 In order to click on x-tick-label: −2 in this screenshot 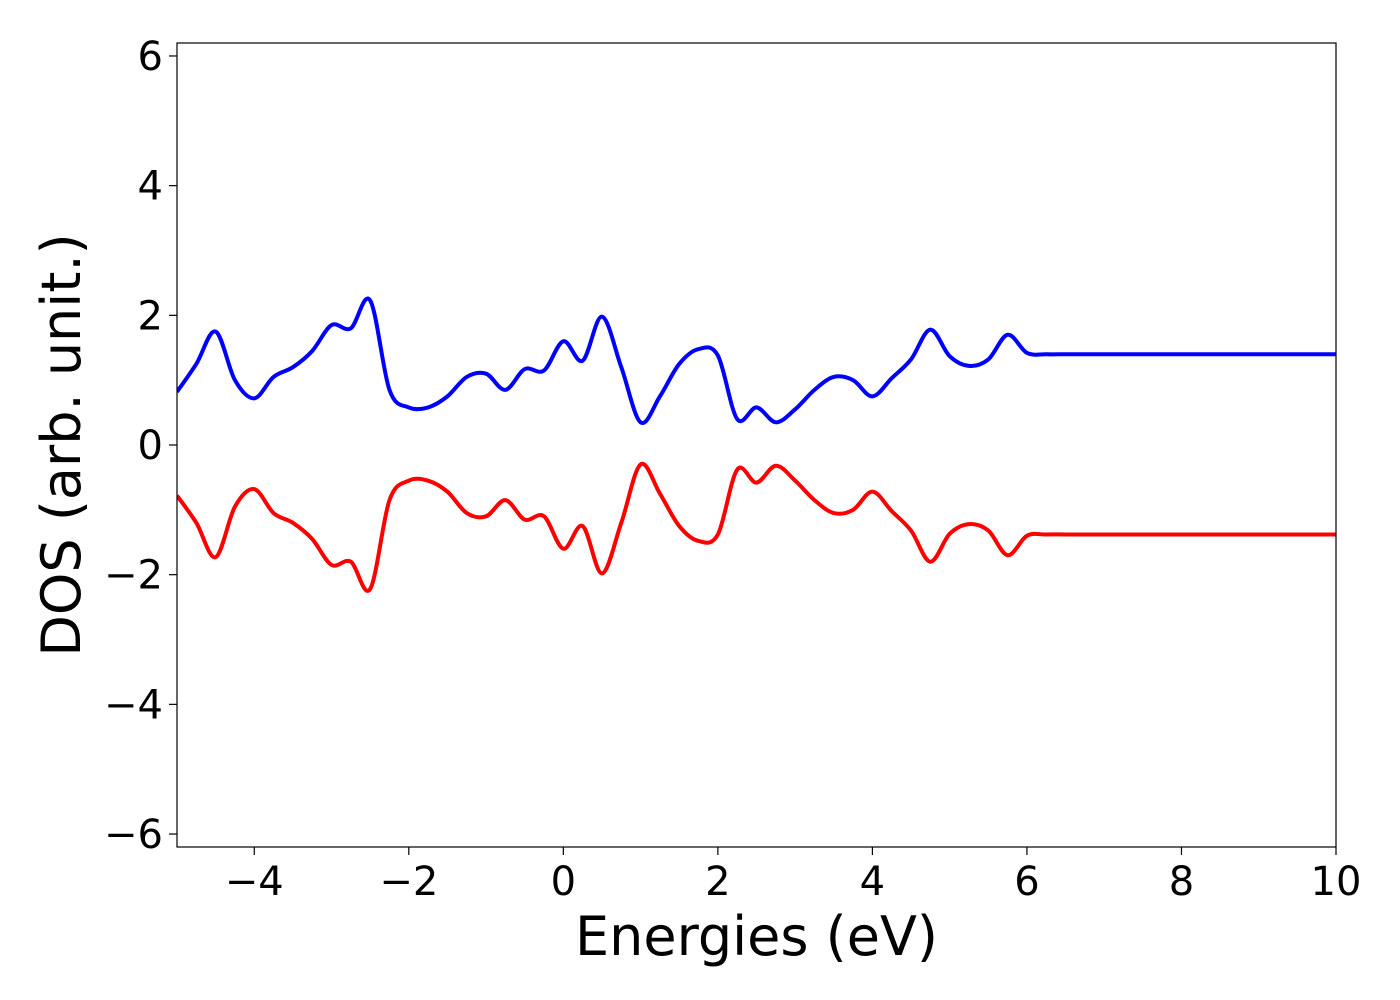, I will do `click(408, 882)`.